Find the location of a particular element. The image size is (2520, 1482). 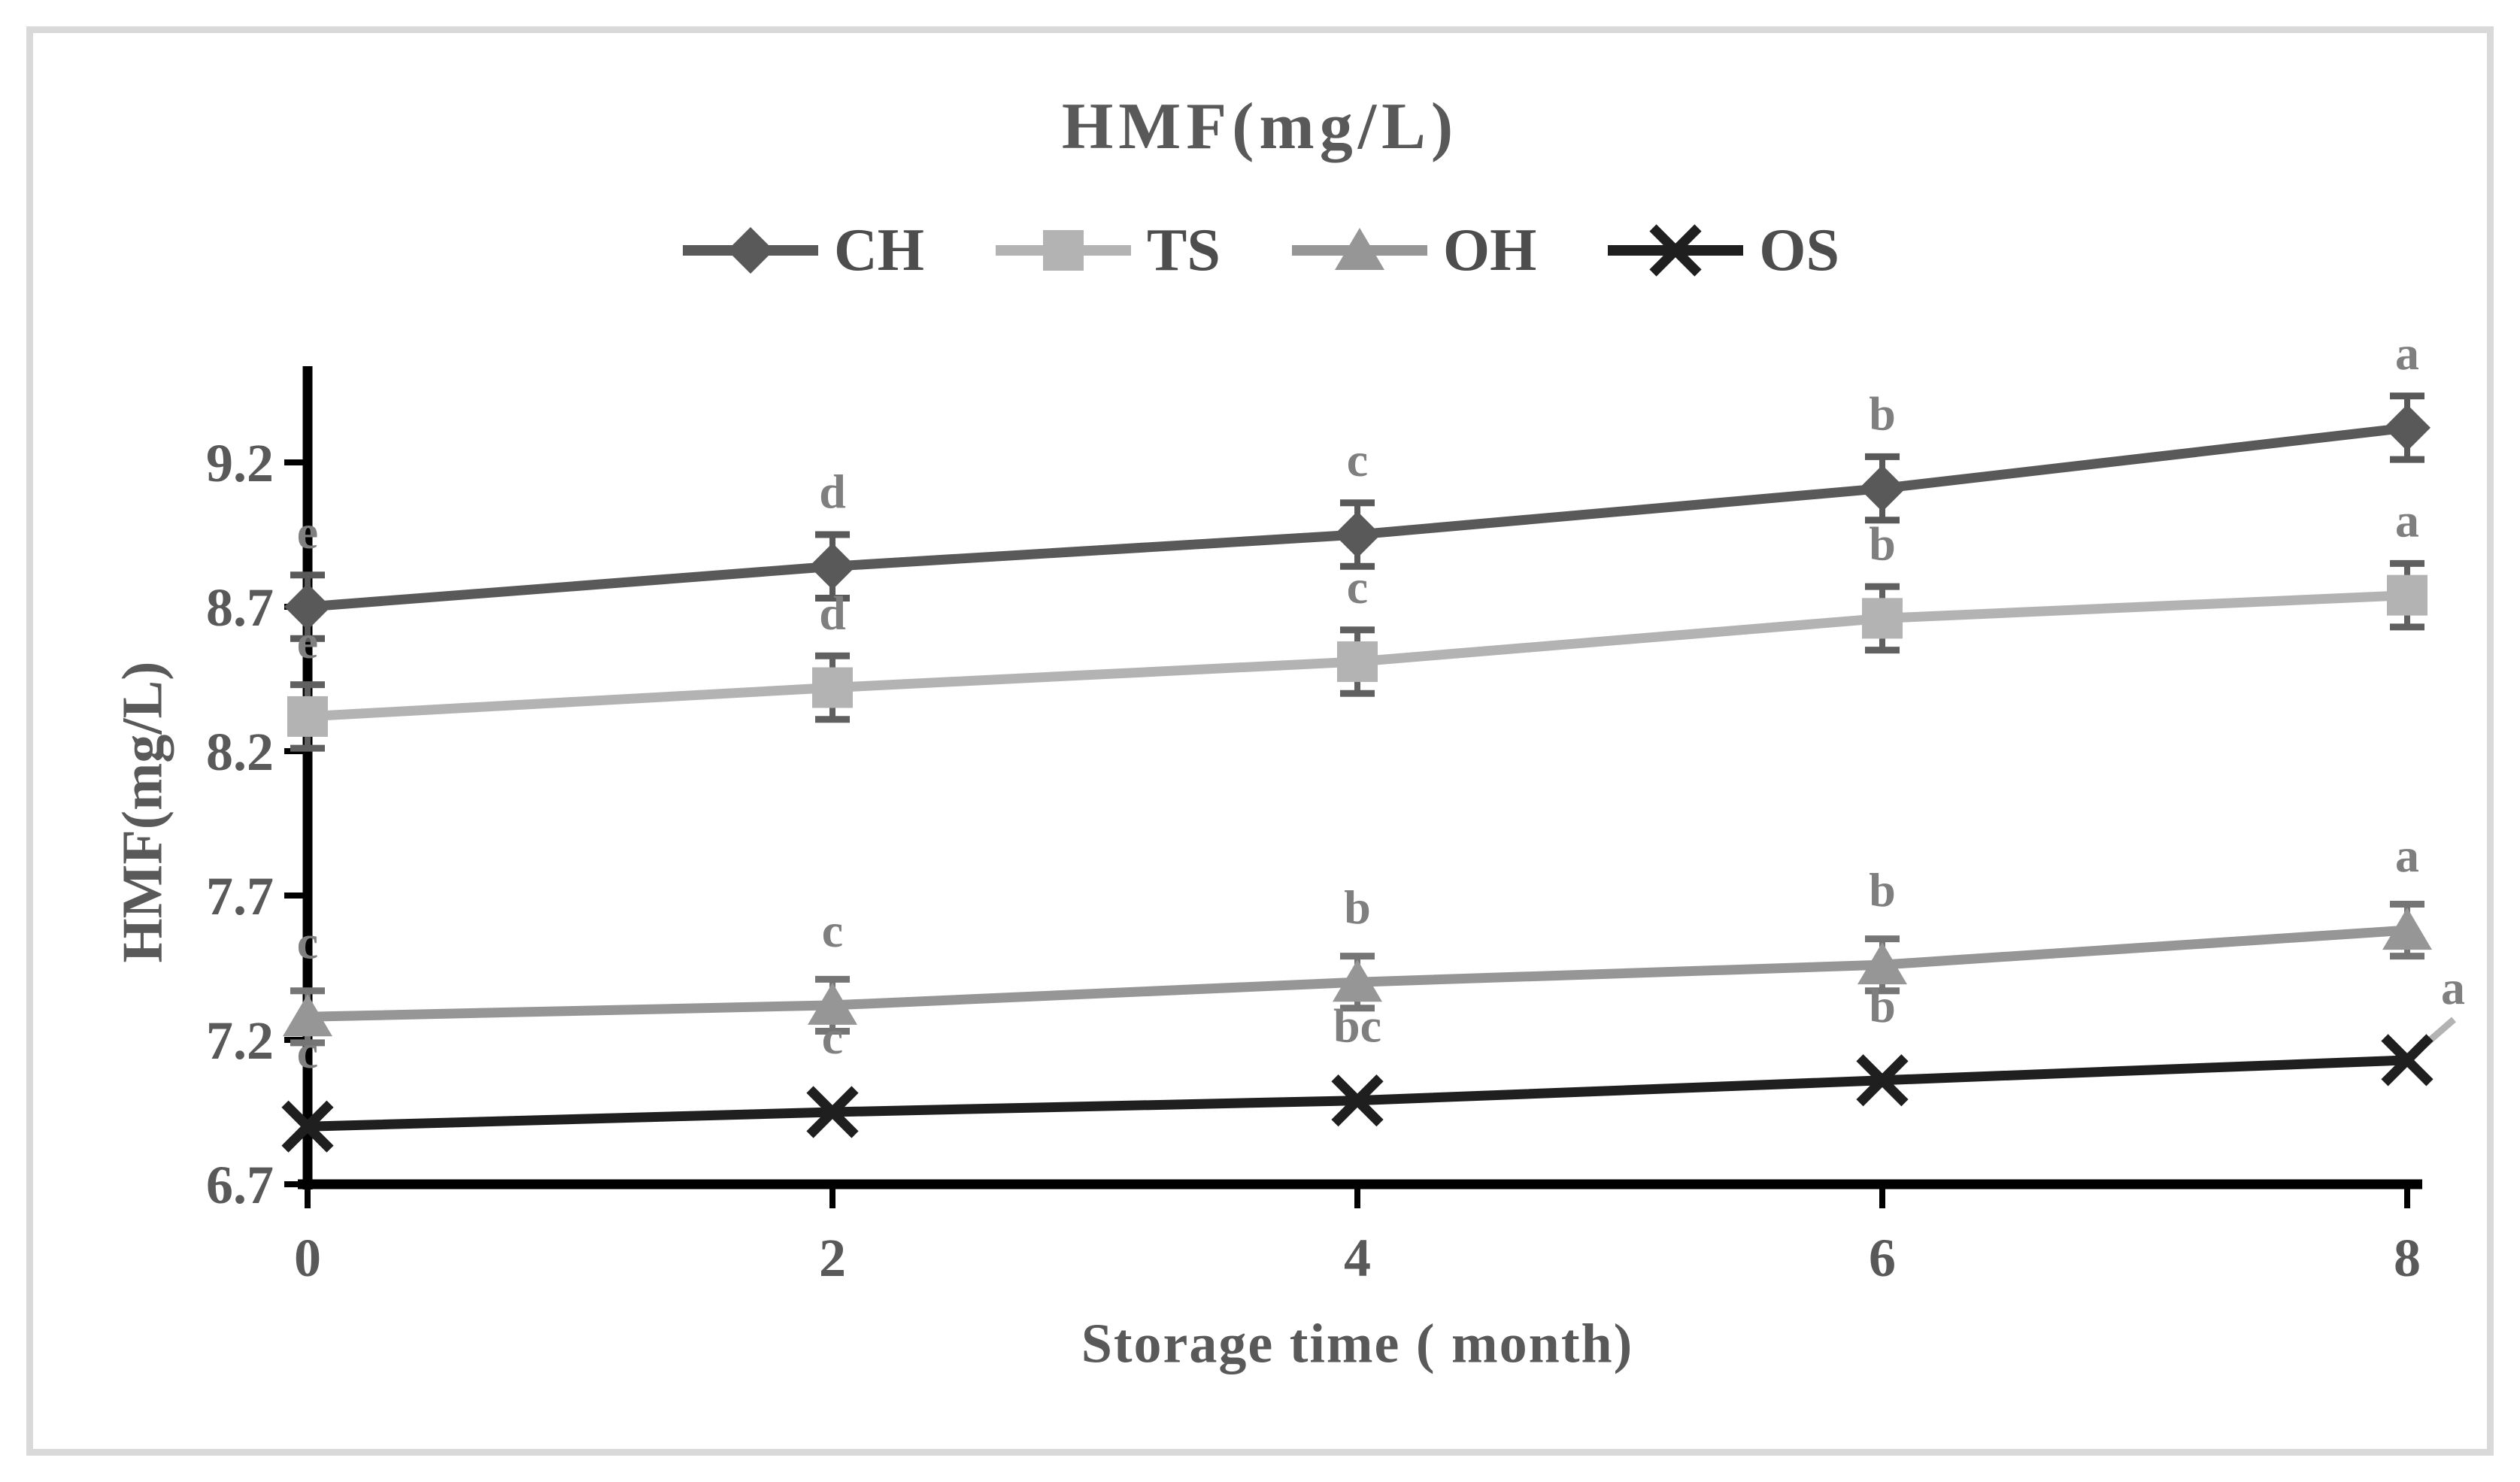

legend-swatch-square is located at coordinates (1063, 250).